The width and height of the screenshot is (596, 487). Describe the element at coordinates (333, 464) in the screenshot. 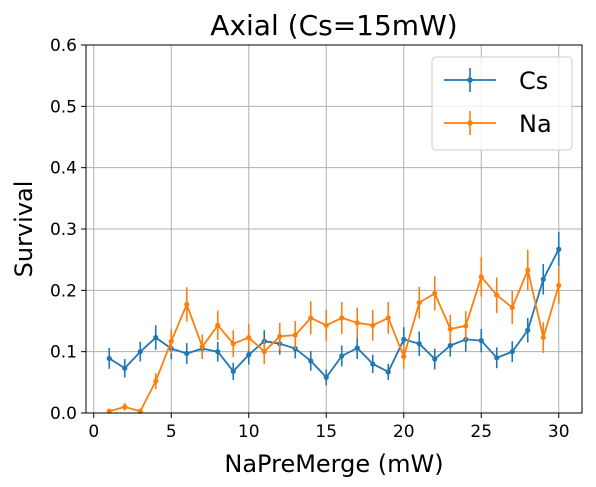

I see `x-axis-label: NaPreMerge (mW)` at that location.